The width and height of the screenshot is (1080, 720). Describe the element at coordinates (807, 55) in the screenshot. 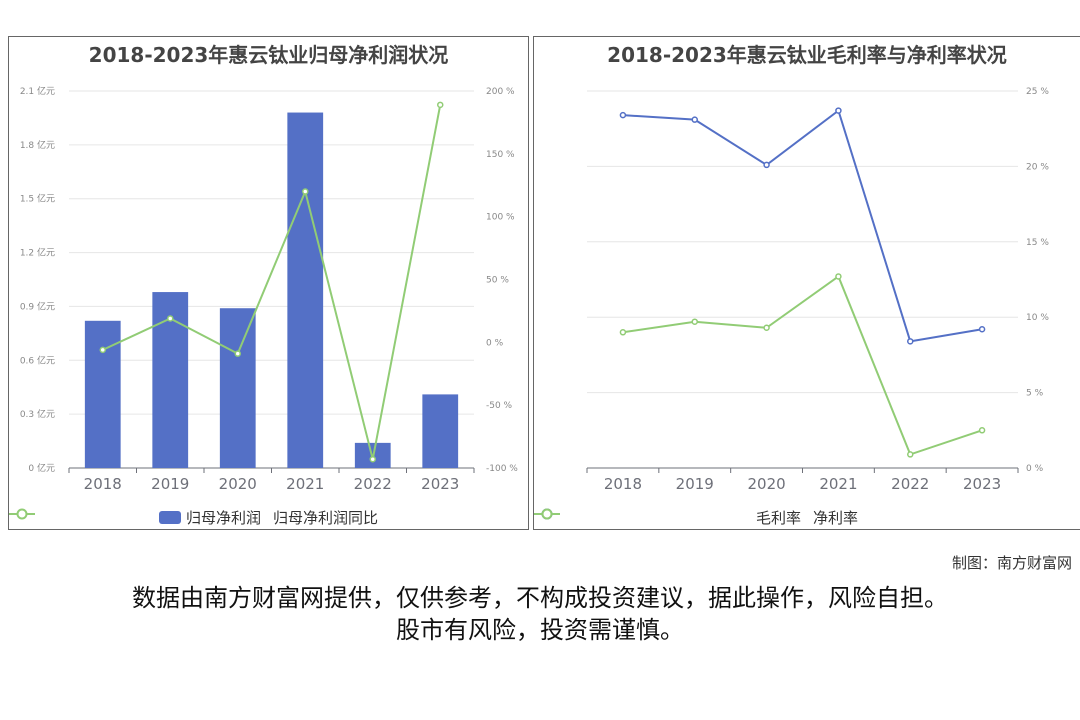

I see `chart-title: 2018-2023年惠云钛业毛利率与净利率状况` at that location.